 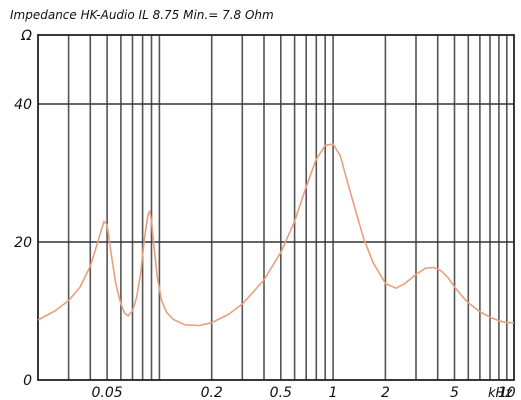 What do you see at coordinates (507, 392) in the screenshot?
I see `x-tick-label: 10` at bounding box center [507, 392].